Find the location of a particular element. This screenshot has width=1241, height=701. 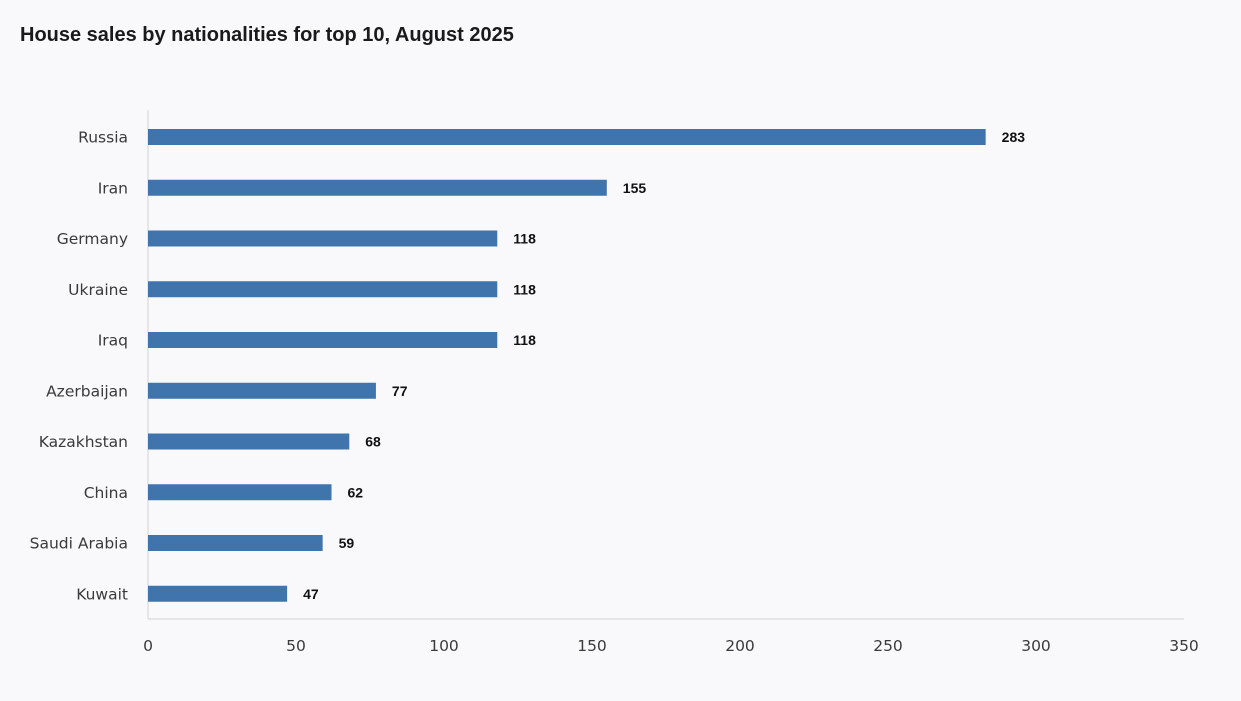

category-label: China is located at coordinates (106, 493).